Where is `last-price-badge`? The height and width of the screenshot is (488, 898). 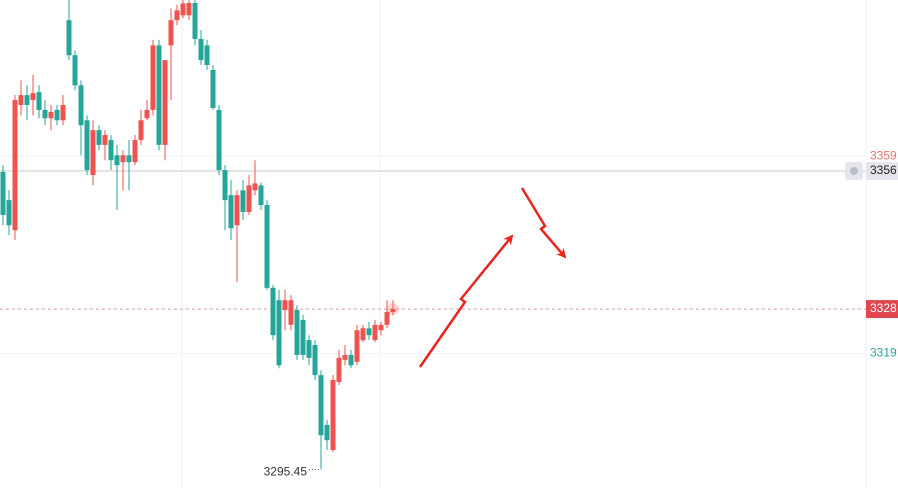 last-price-badge is located at coordinates (882, 309).